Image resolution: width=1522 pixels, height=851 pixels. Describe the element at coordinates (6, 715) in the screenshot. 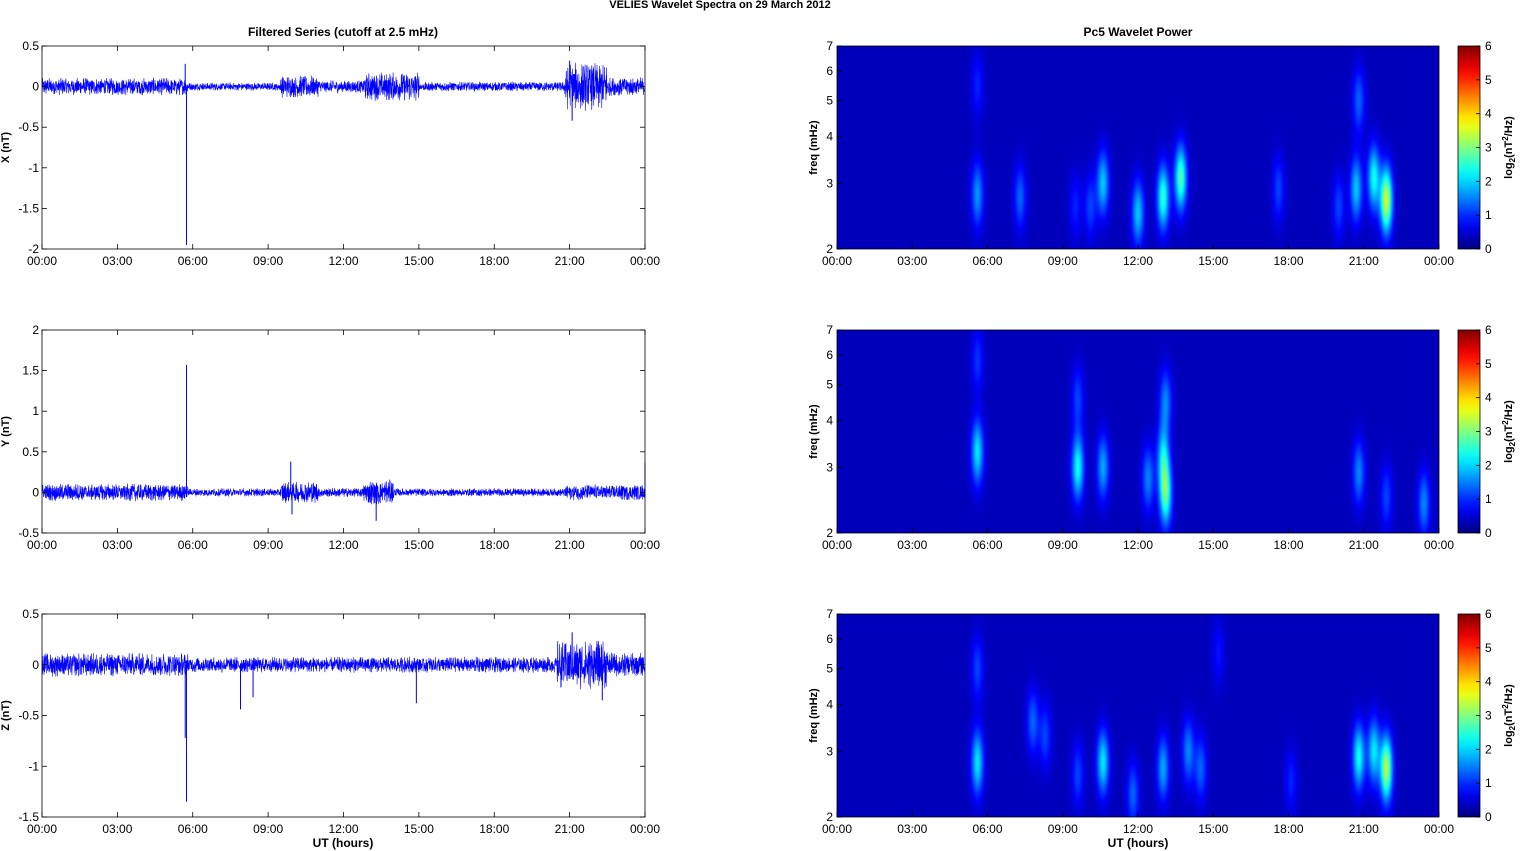

I see `y-axis-label: Z (nT)` at that location.